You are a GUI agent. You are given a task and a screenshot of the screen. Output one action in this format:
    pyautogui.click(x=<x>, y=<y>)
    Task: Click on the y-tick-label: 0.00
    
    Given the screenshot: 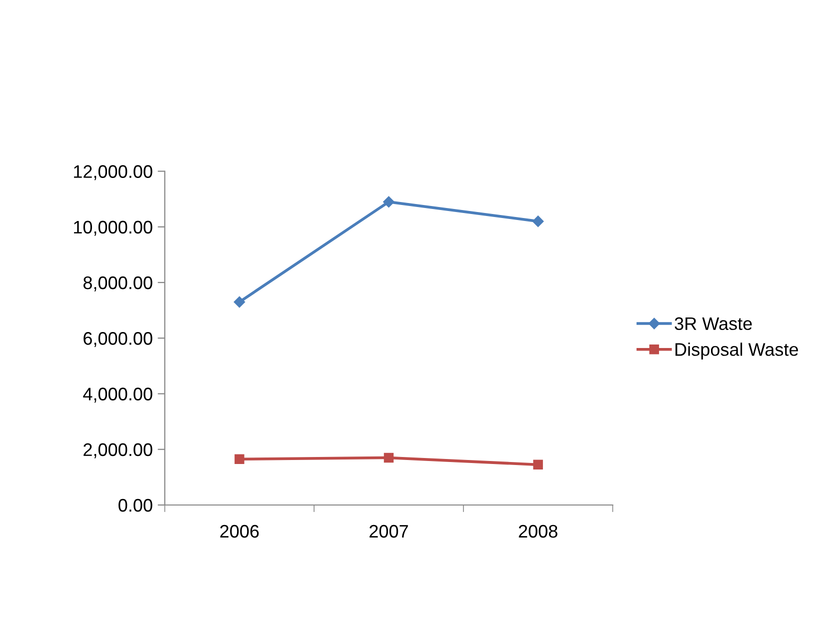 What is the action you would take?
    pyautogui.click(x=135, y=505)
    